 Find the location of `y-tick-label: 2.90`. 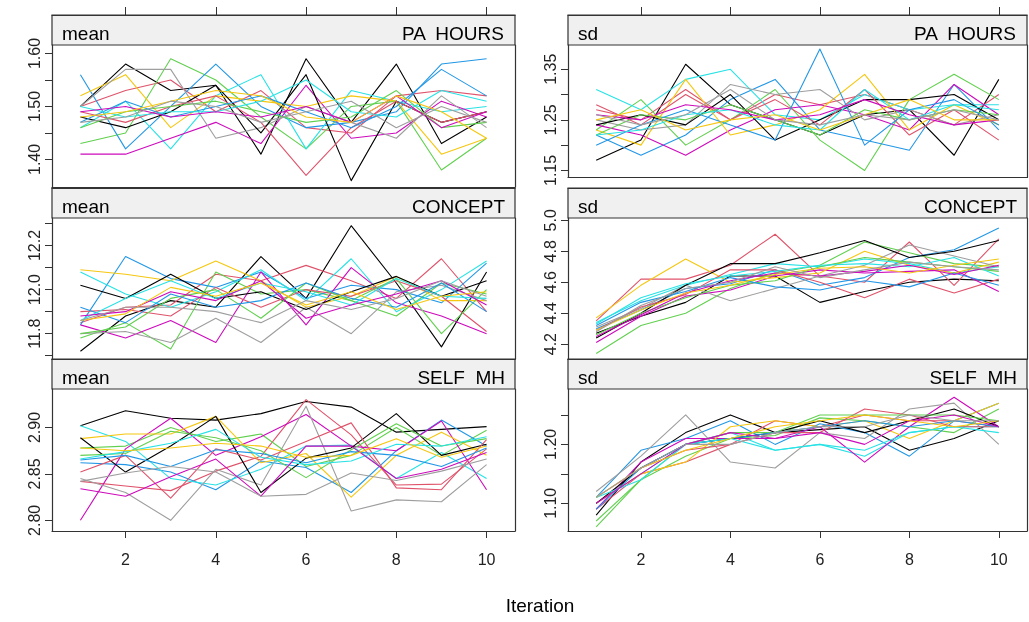

y-tick-label: 2.90 is located at coordinates (34, 427).